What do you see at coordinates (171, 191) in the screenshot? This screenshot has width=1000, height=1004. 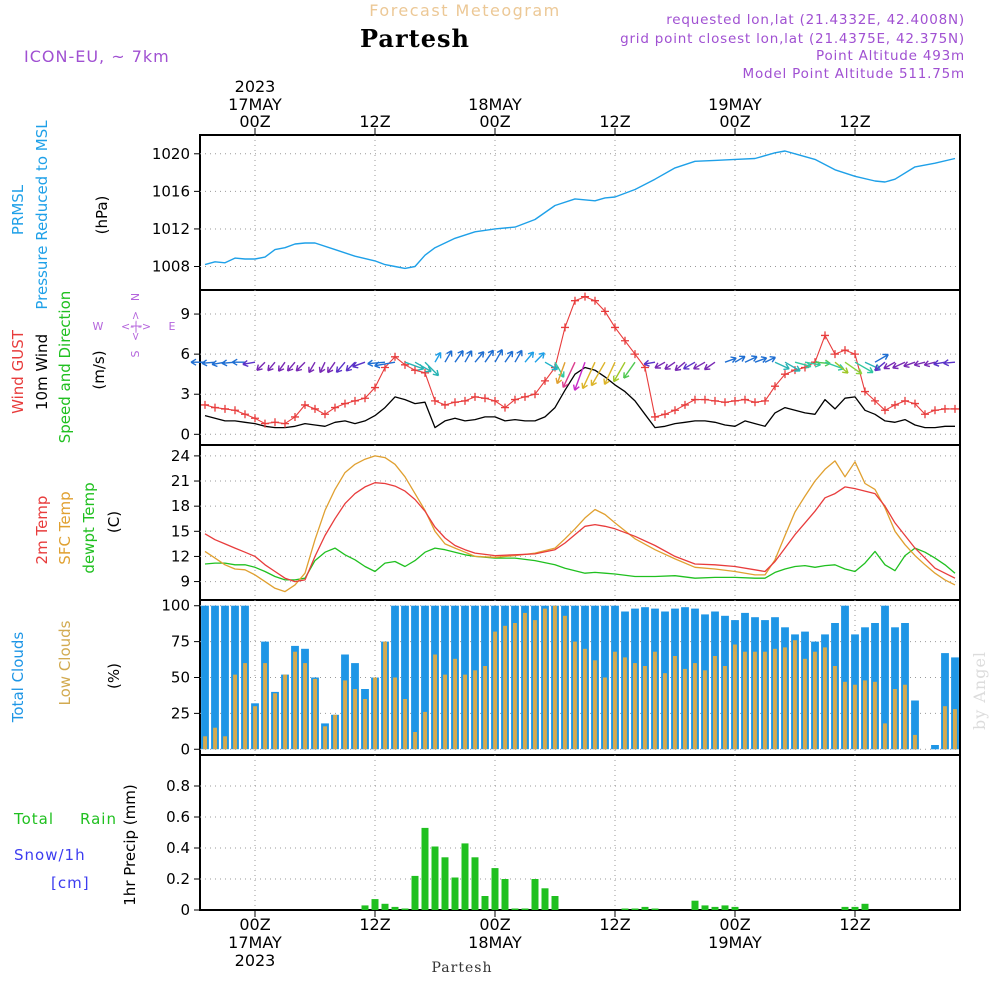 I see `y-tick-label: 1016` at bounding box center [171, 191].